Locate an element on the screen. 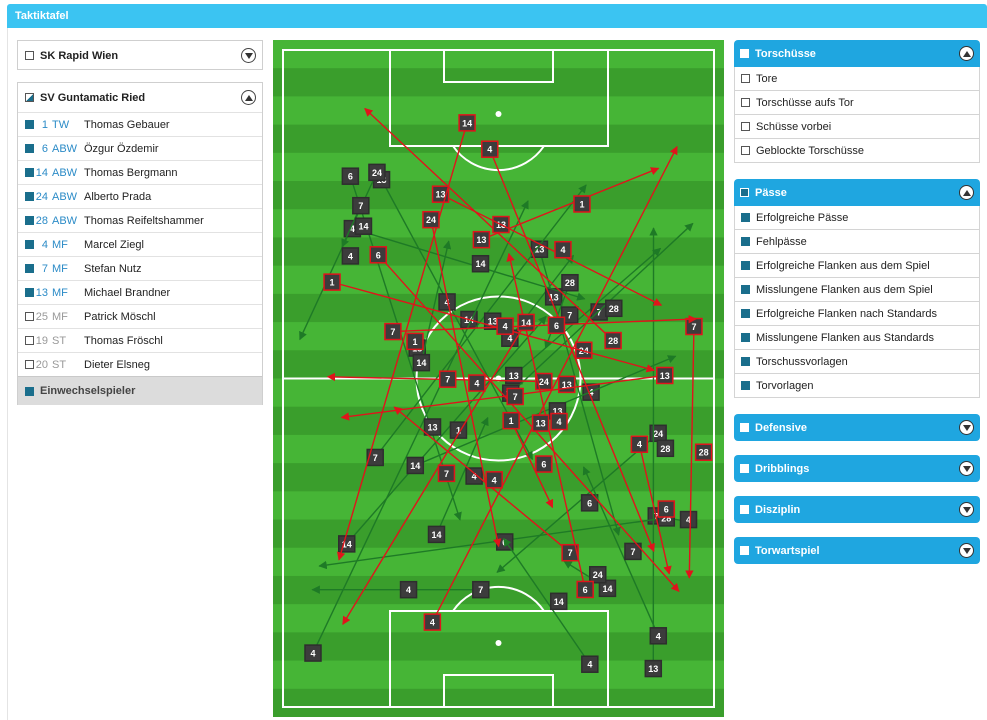  filter-item: Torschussvorlagen is located at coordinates (857, 362).